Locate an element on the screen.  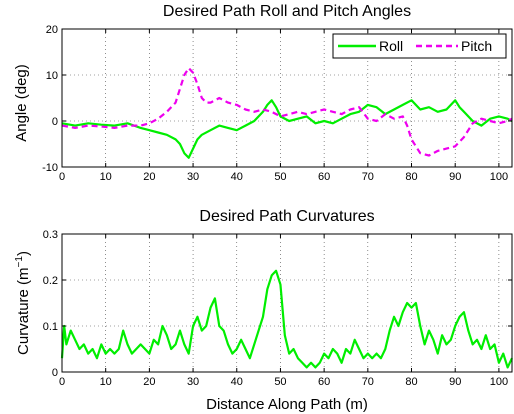
legend-label-pitch: Pitch is located at coordinates (476, 46).